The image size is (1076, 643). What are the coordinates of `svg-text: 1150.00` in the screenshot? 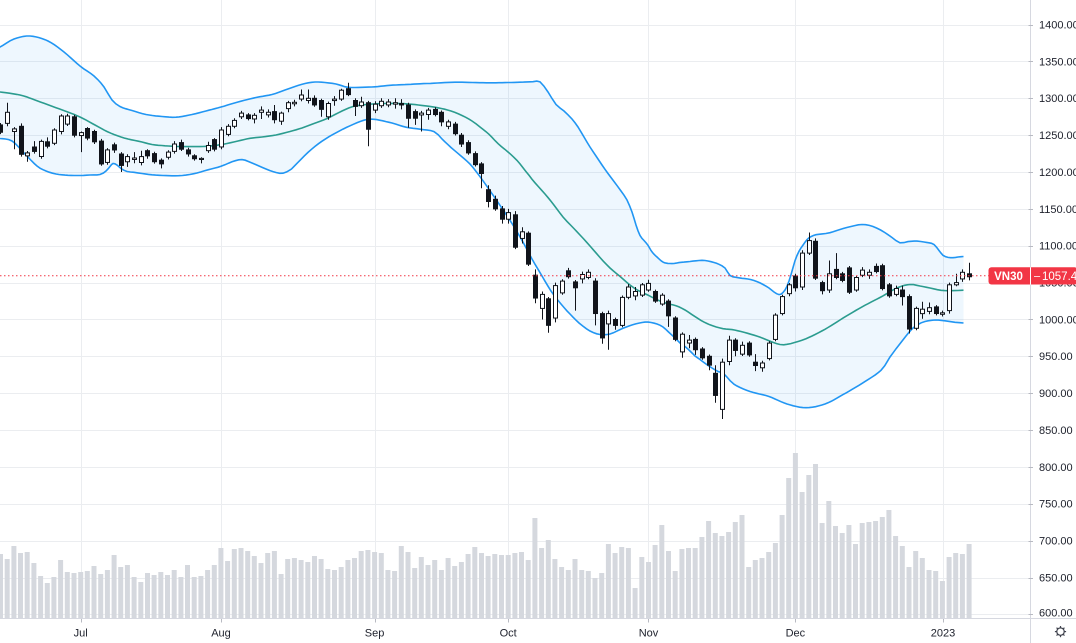 It's located at (1057, 210).